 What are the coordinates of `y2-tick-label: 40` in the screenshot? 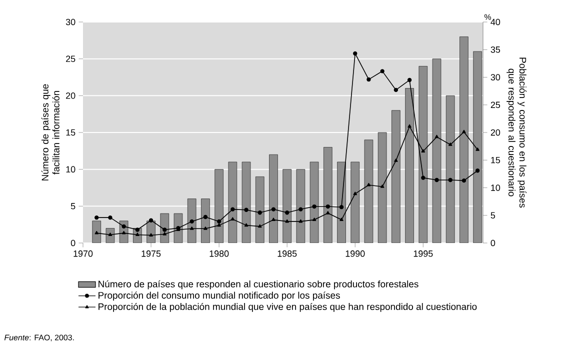 It's located at (495, 22).